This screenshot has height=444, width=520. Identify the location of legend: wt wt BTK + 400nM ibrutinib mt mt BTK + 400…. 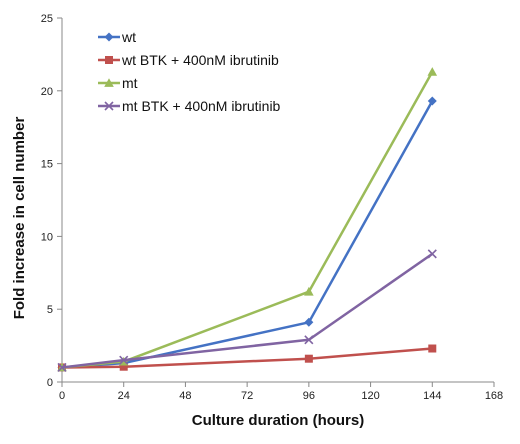
(189, 71).